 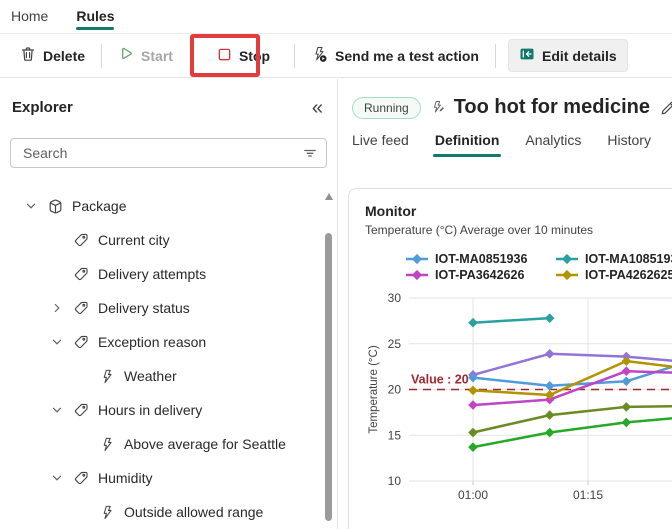 I want to click on tree-item-humidity: Humidity, so click(x=161, y=478).